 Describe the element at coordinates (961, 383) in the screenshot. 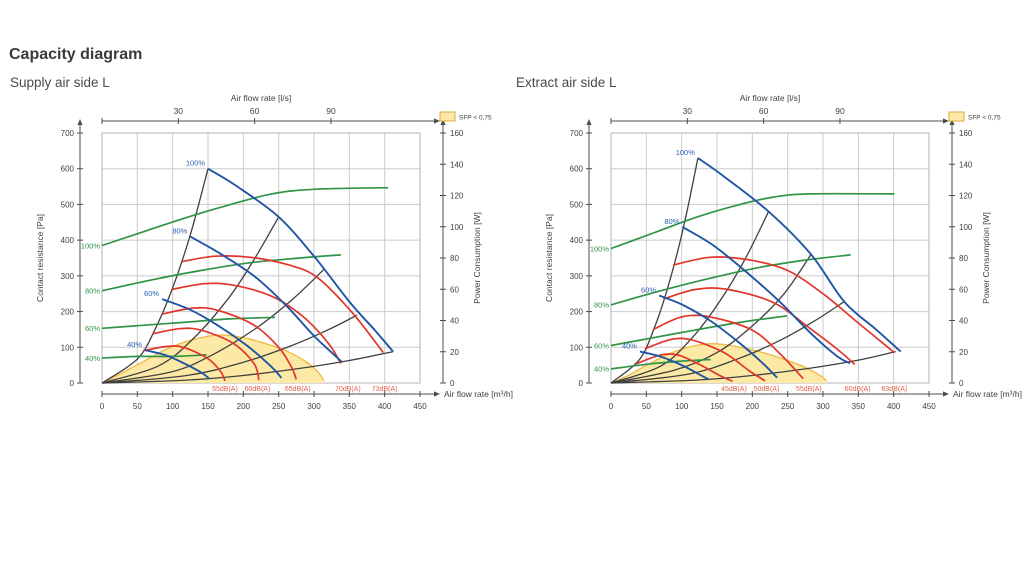

I see `extract-right-tick-0: 0` at that location.